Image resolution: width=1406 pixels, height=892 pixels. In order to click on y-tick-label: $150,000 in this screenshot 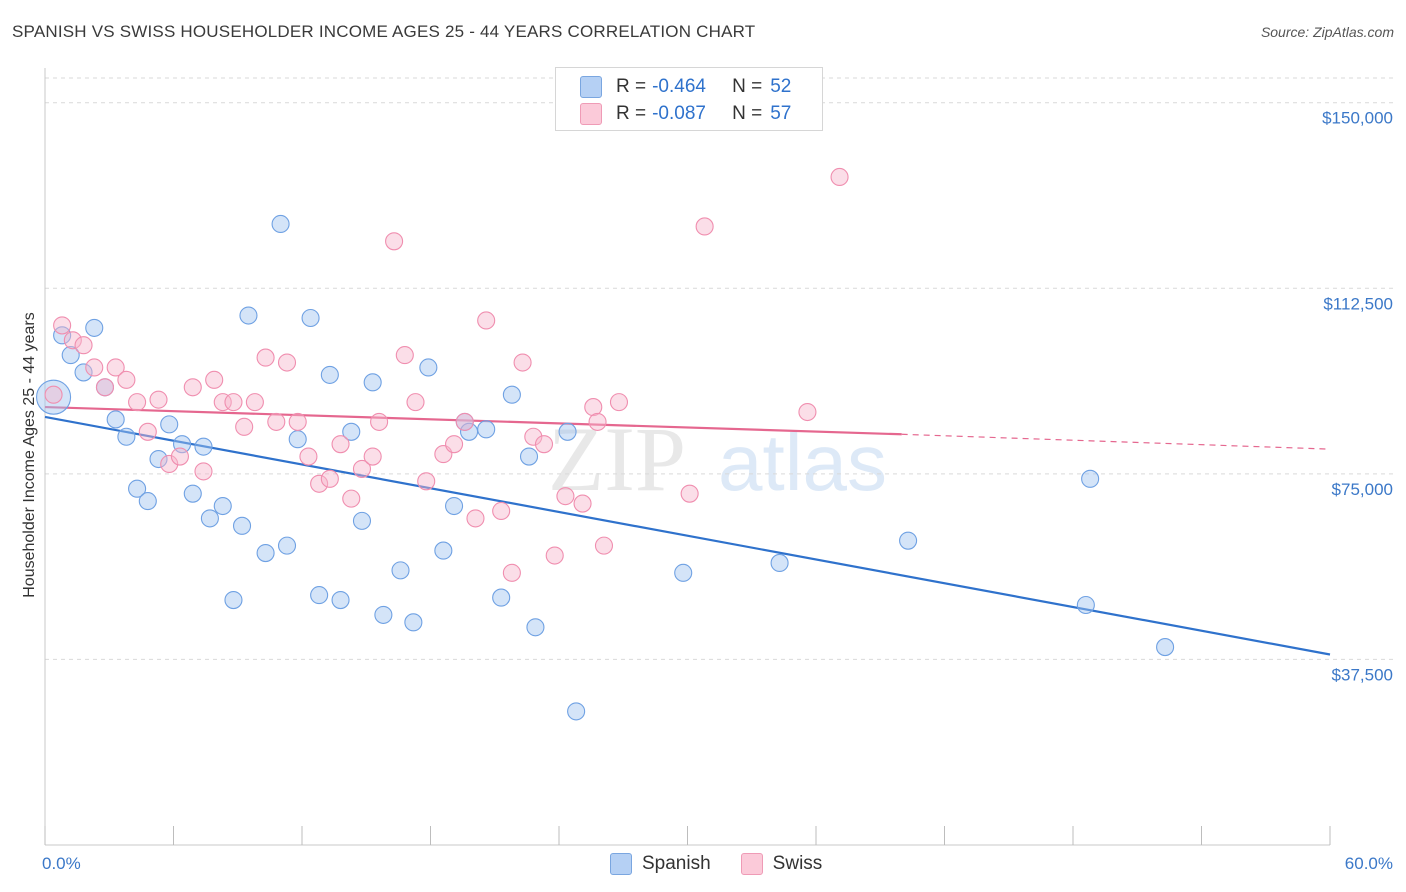, I will do `click(1357, 118)`.